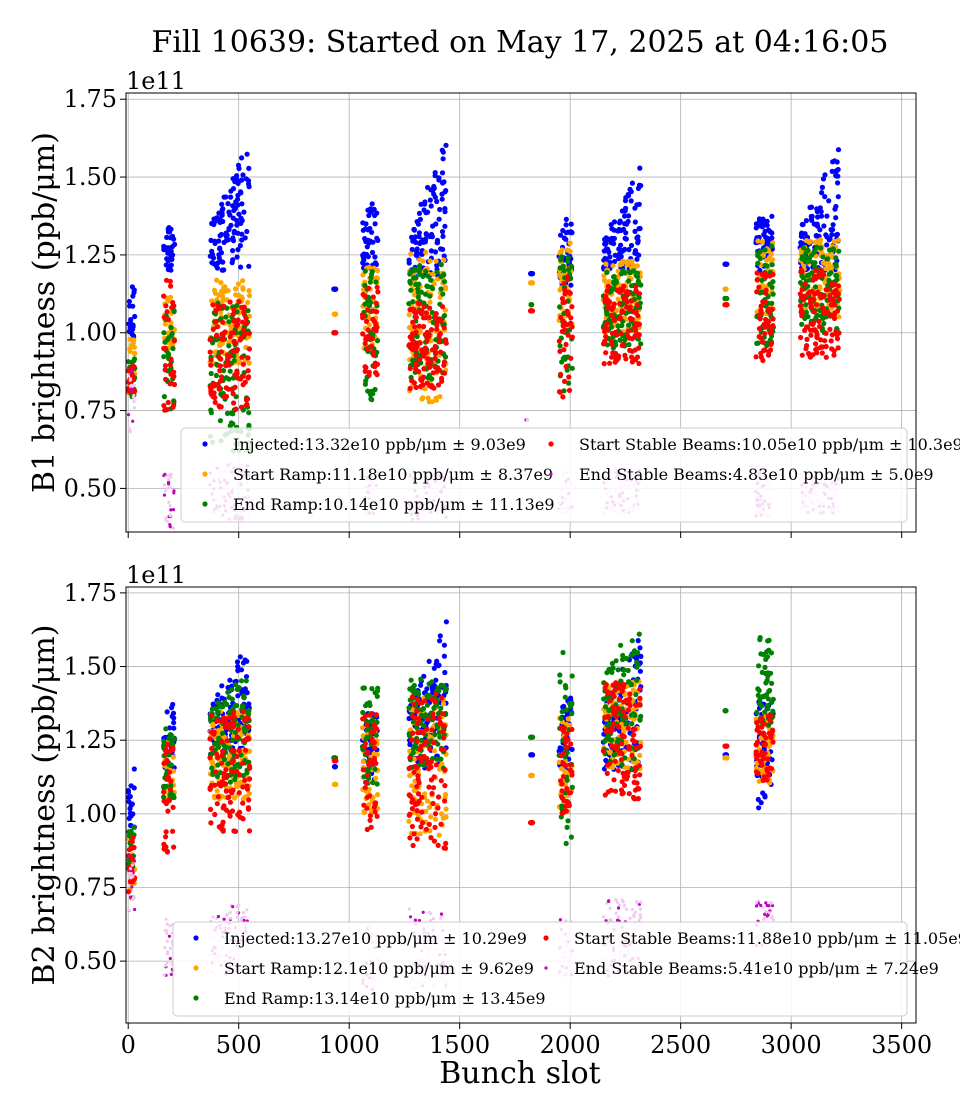  I want to click on b1-y-tick-label: 1.75, so click(90, 99).